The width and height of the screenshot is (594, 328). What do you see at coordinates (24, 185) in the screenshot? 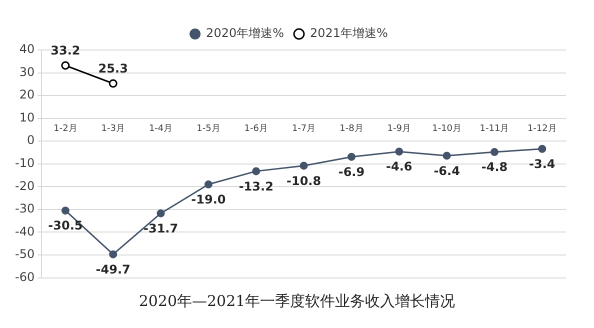
I see `y-tick-label: -20` at bounding box center [24, 185].